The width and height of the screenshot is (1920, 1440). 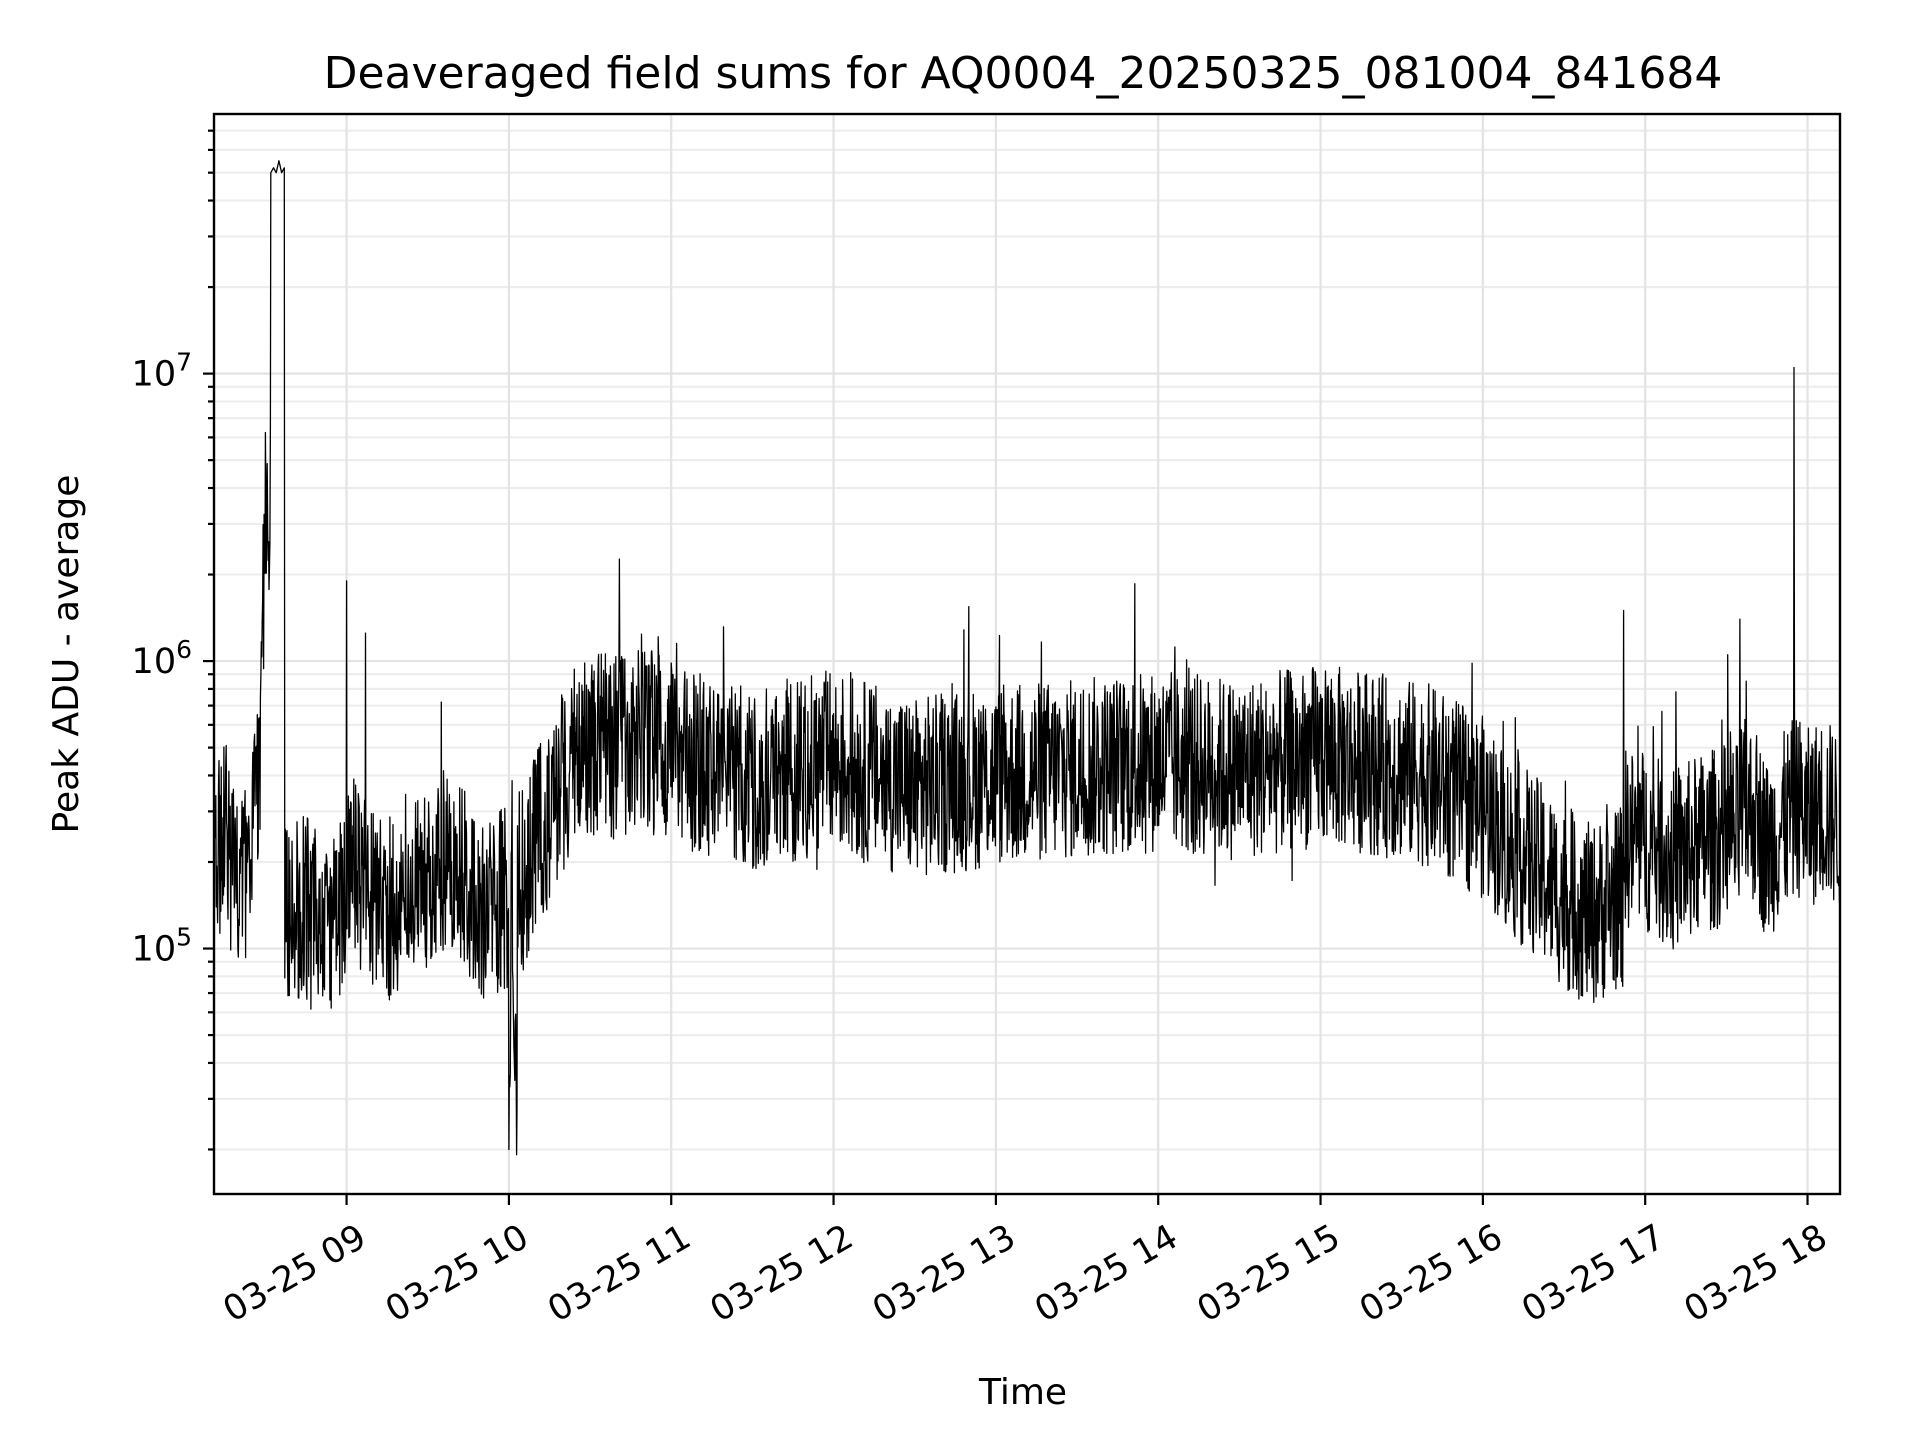 What do you see at coordinates (1106, 1273) in the screenshot?
I see `x-tick-label: 03-25 14` at bounding box center [1106, 1273].